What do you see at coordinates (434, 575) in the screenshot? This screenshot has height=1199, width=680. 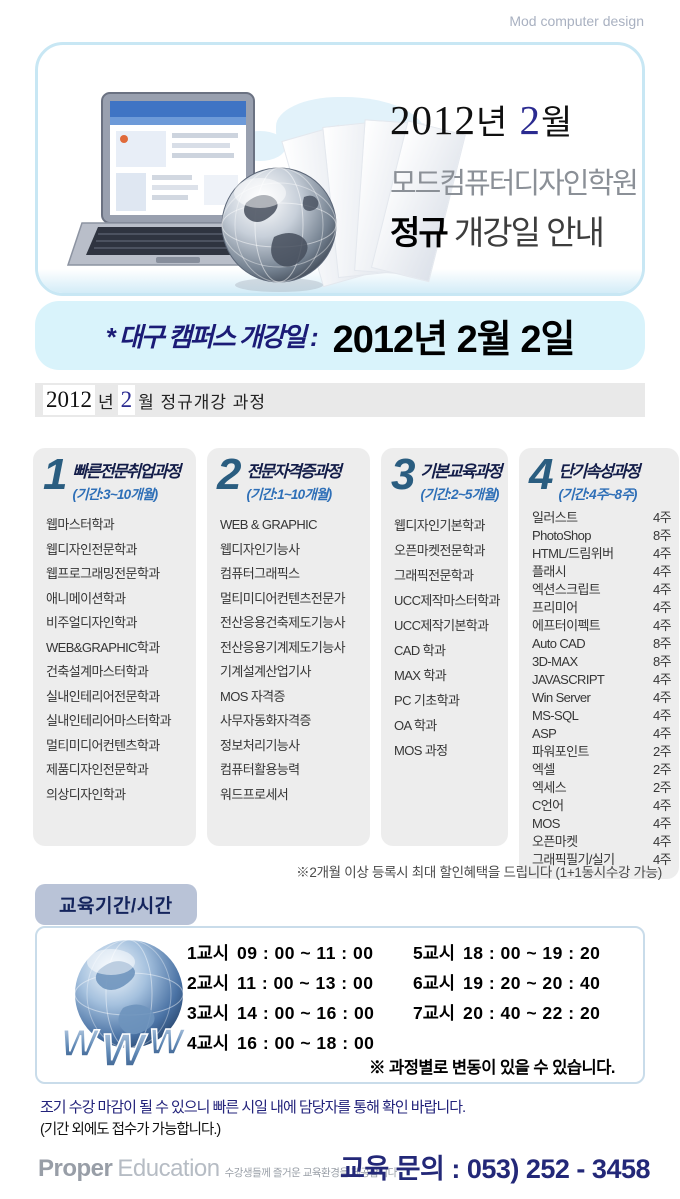 I see `course-item: 그래픽전문학과` at bounding box center [434, 575].